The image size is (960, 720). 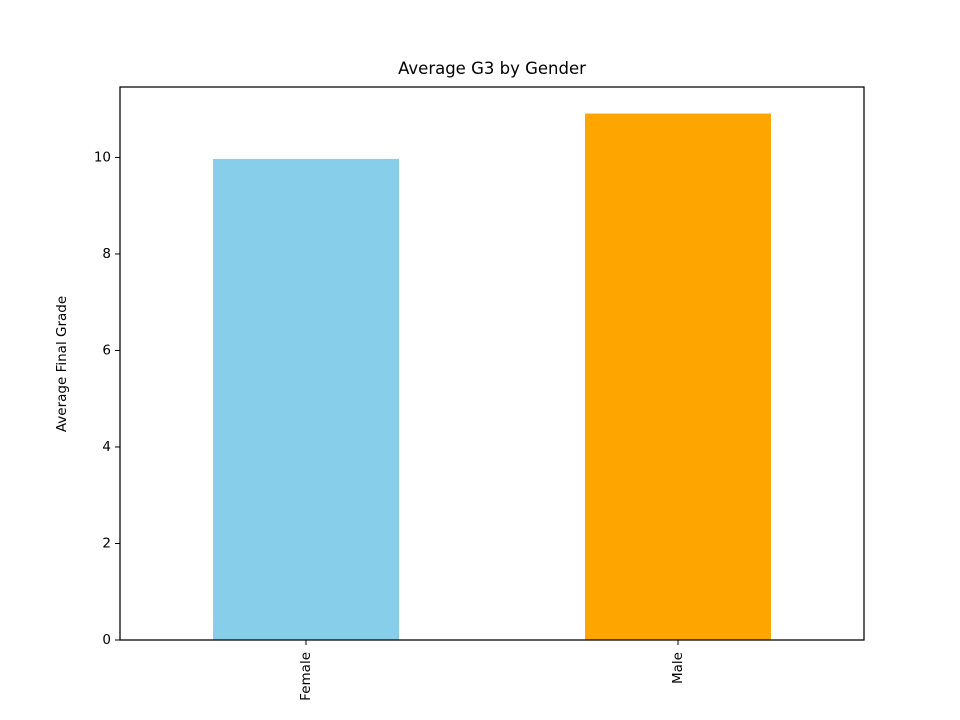 I want to click on x-tick-label-female: Female, so click(x=306, y=676).